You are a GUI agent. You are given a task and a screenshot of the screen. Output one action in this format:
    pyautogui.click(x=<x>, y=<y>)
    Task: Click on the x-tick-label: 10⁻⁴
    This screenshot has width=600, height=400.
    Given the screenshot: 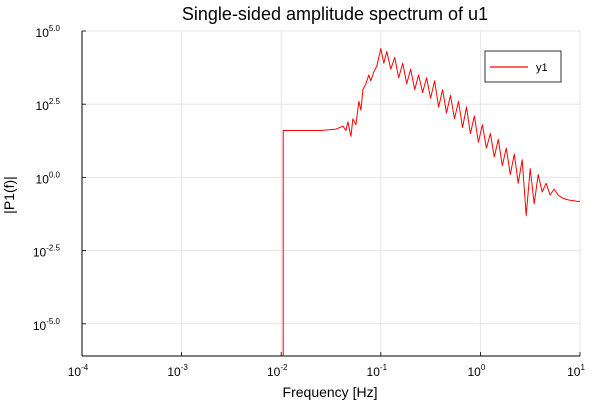 What is the action you would take?
    pyautogui.click(x=78, y=371)
    